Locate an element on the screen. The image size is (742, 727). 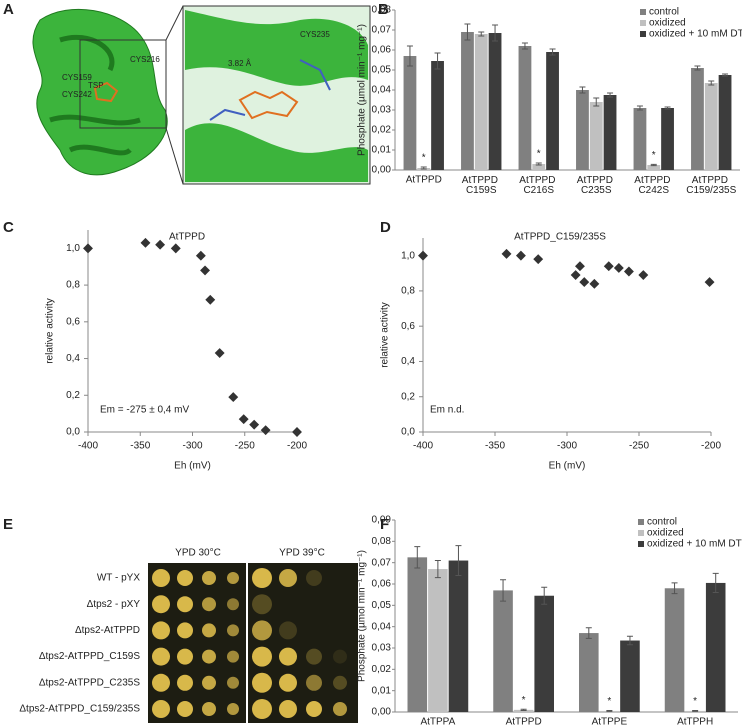
y-tick-label: 1,0 is located at coordinates (408, 255).